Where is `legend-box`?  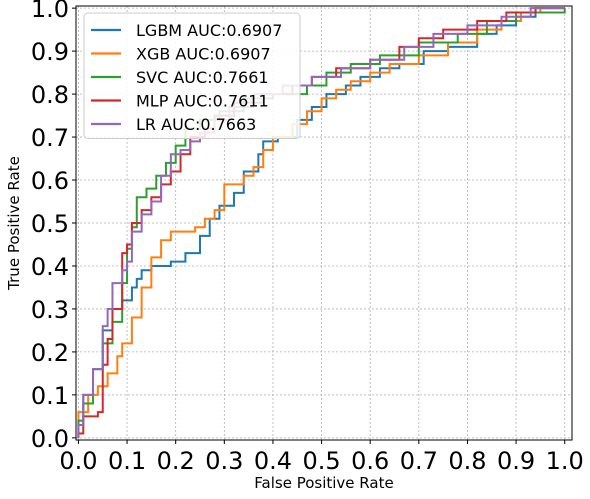
legend-box is located at coordinates (192, 75).